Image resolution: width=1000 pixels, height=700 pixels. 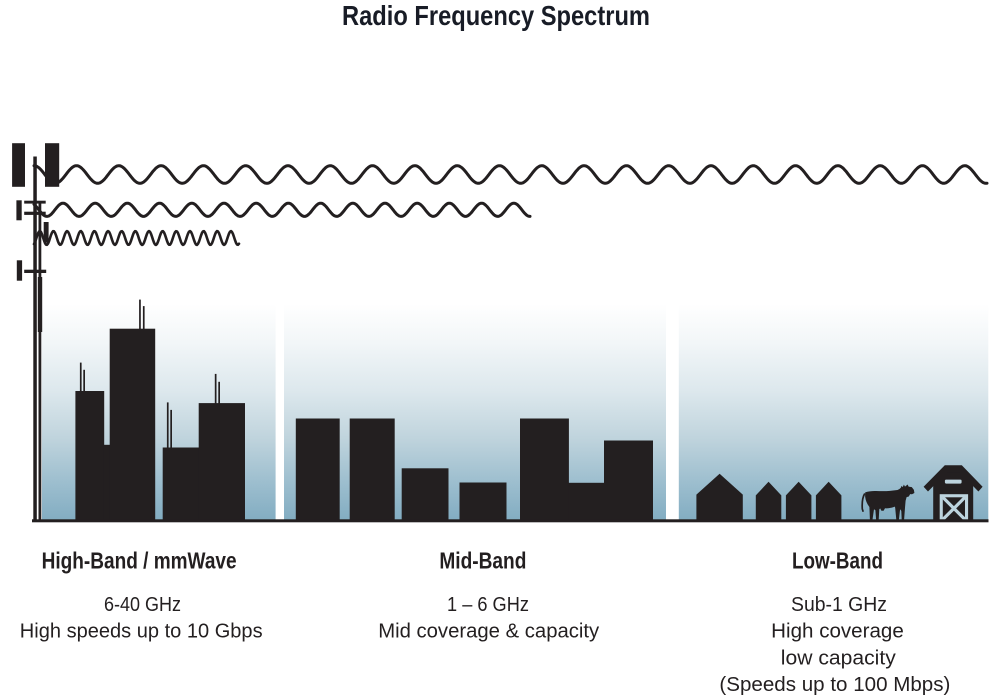 I want to click on svg-text: (Speeds up to 100 Mbps), so click(x=834, y=684).